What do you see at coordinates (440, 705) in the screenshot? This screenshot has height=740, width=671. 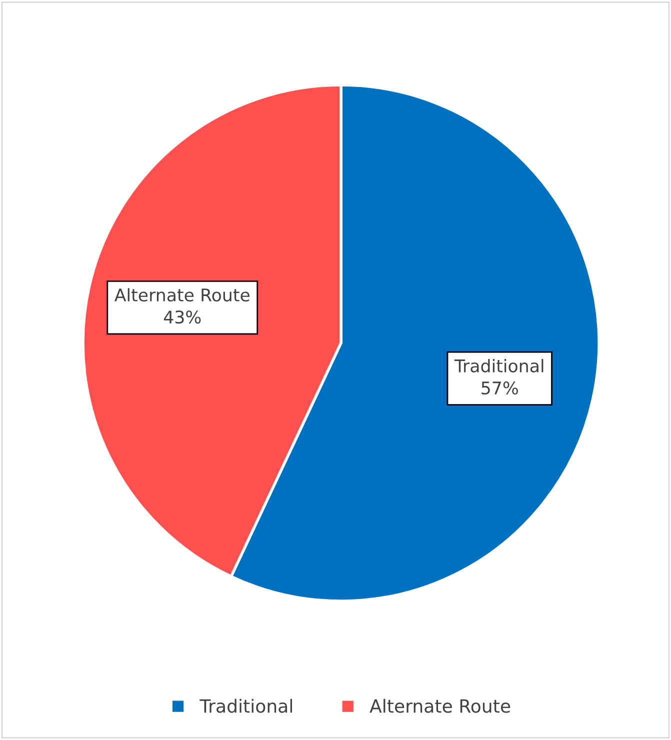 I see `legend-label: Alternate Route` at bounding box center [440, 705].